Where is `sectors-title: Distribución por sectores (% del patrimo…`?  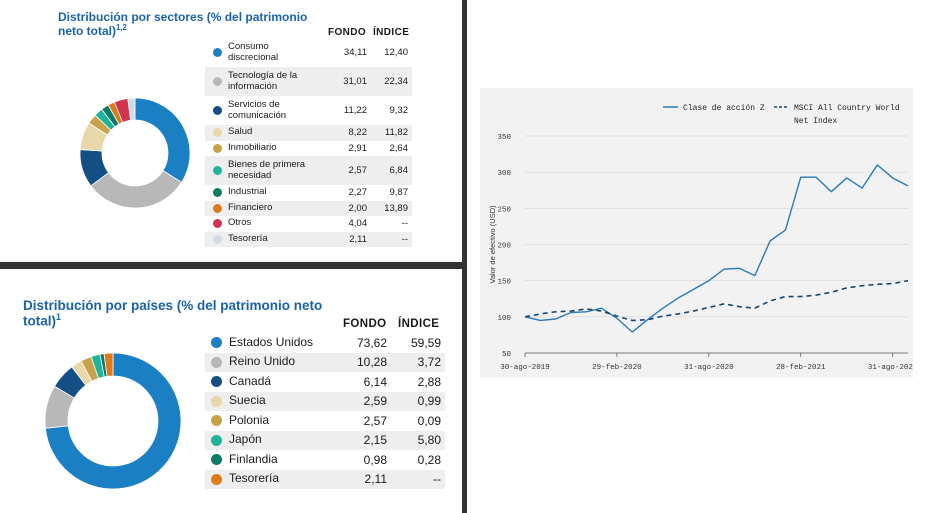 sectors-title: Distribución por sectores (% del patrimo… is located at coordinates (188, 24).